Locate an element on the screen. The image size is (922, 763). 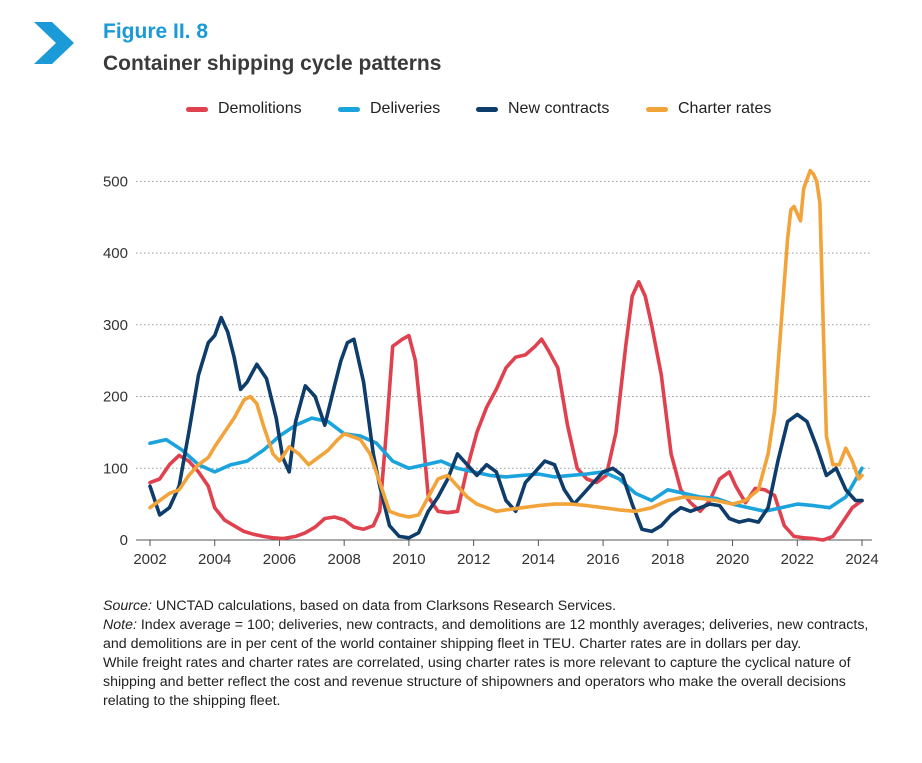
x-tick-label-2018: 2018 is located at coordinates (667, 559).